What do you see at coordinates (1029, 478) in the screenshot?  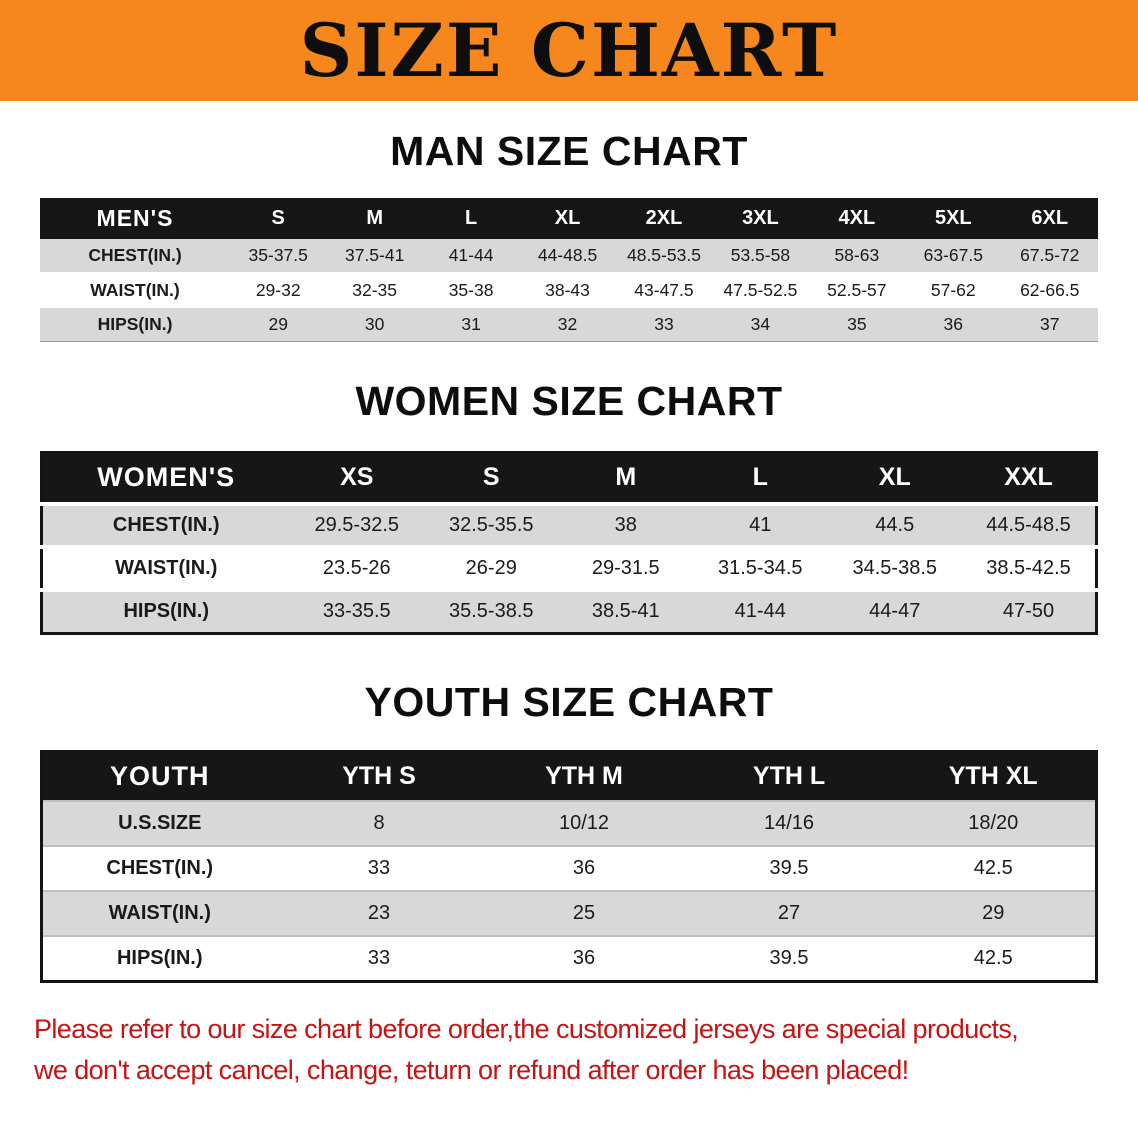 I see `size-column-header: XXL` at bounding box center [1029, 478].